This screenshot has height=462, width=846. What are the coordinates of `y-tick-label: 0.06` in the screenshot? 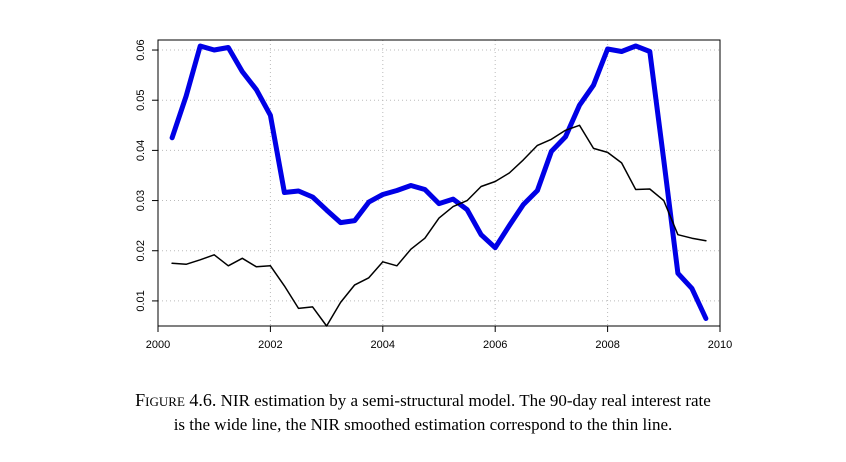 It's located at (141, 49).